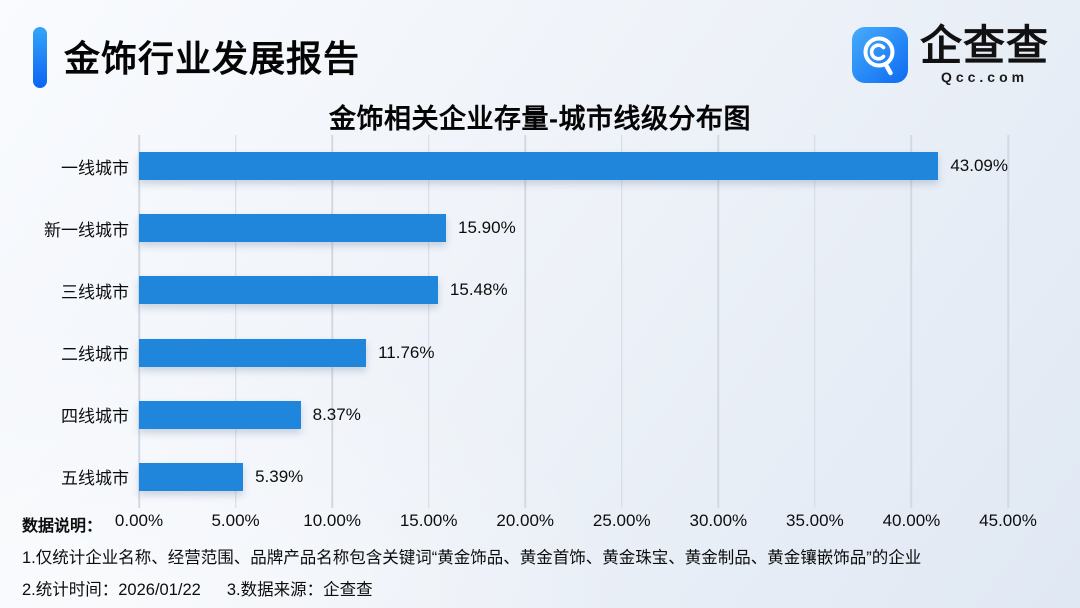 The width and height of the screenshot is (1080, 608). Describe the element at coordinates (95, 292) in the screenshot. I see `category-label: 三线城市` at that location.